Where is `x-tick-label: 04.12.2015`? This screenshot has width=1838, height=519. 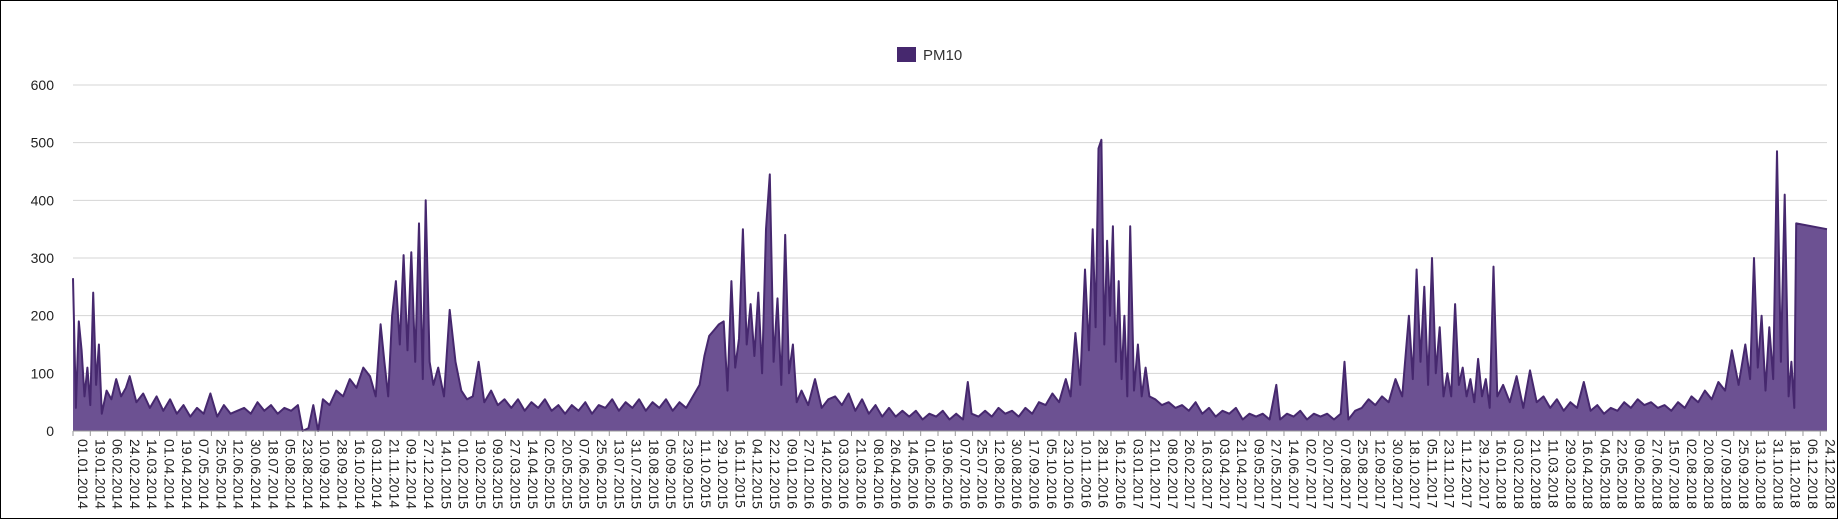 x-tick-label: 04.12.2015 is located at coordinates (758, 474).